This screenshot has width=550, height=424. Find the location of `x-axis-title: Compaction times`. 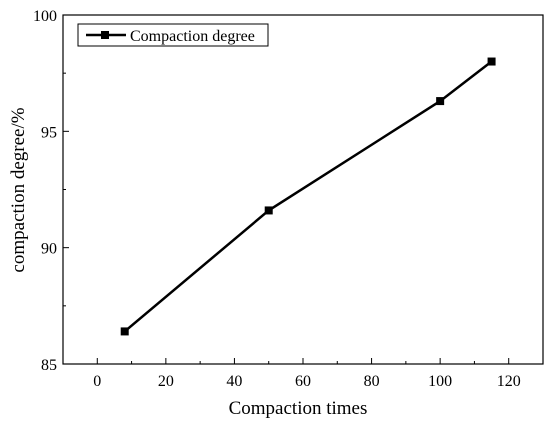

x-axis-title: Compaction times is located at coordinates (298, 408).